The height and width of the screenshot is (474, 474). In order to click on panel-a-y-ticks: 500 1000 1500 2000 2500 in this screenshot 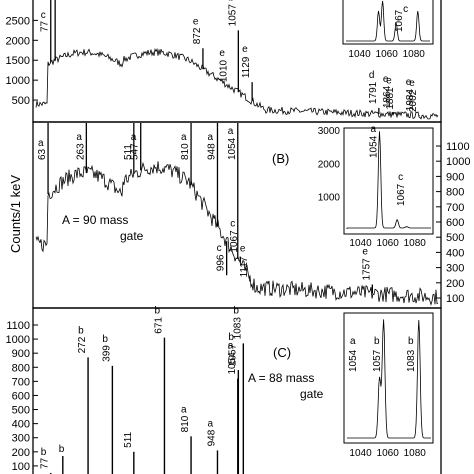, I will do `click(22, 61)`.